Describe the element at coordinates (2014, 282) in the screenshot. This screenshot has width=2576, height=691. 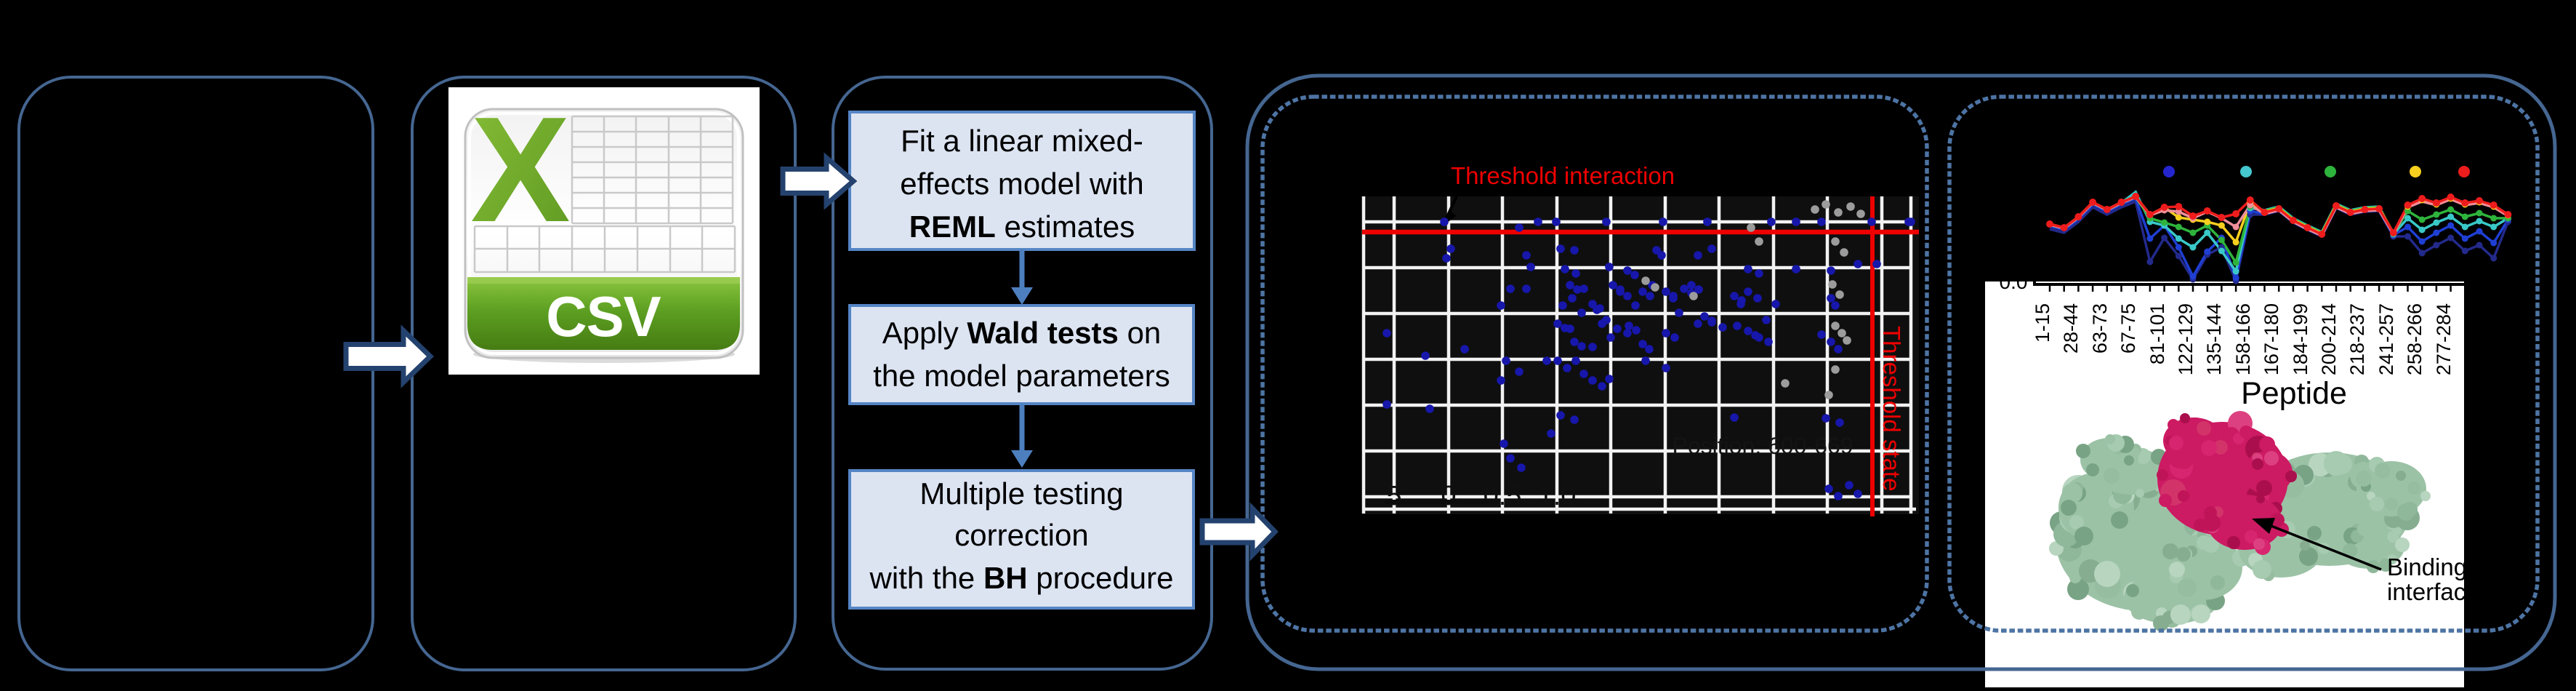
I see `svg-text: 0.0` at that location.